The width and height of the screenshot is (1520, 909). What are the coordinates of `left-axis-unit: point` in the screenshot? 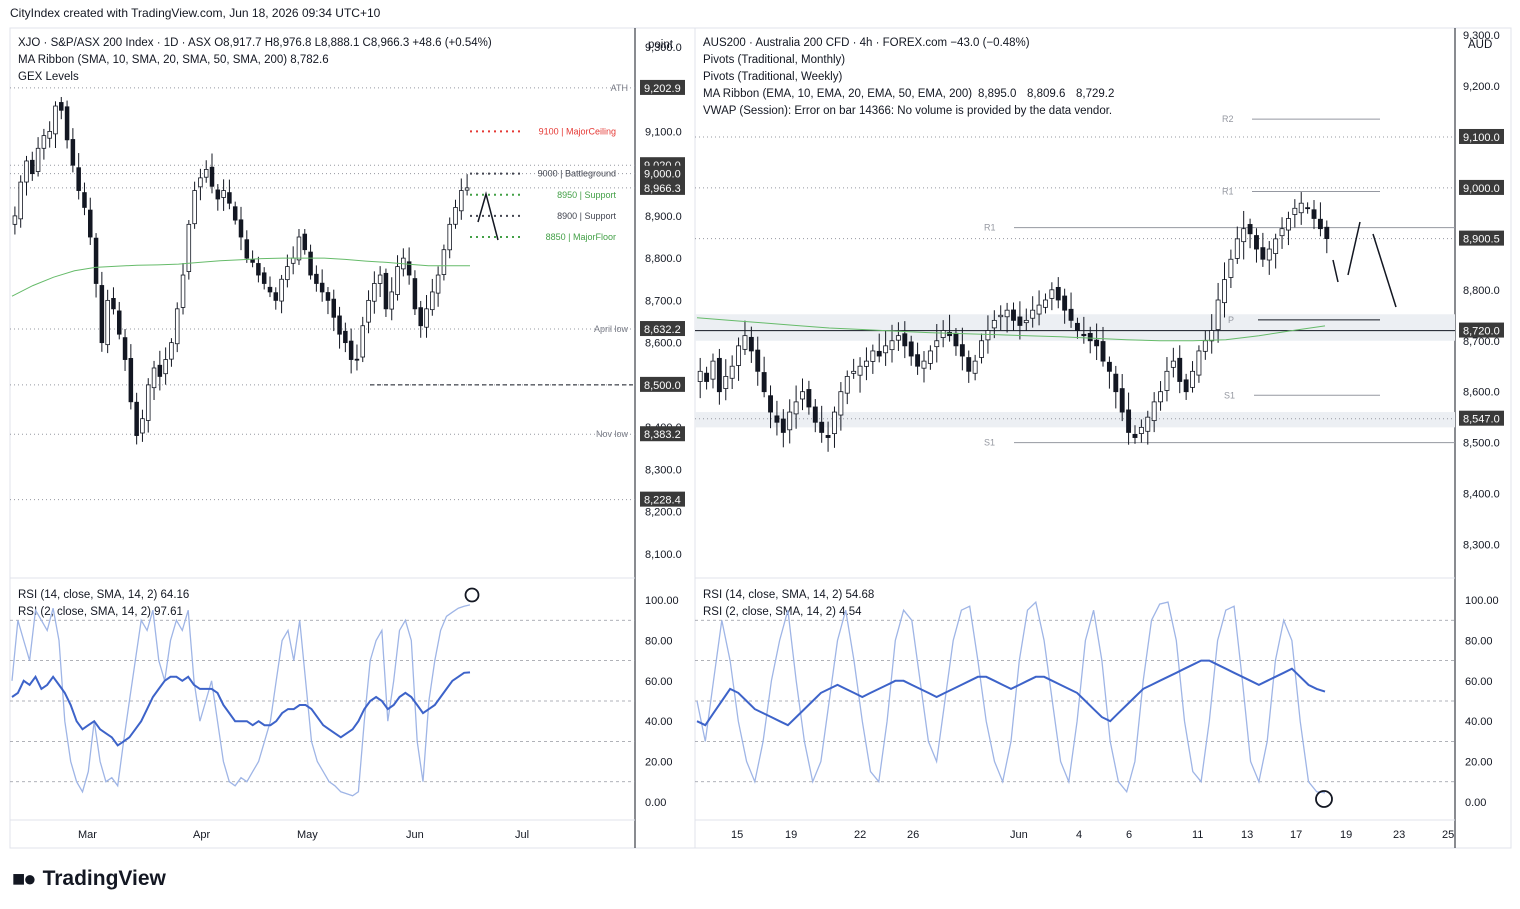 It's located at (661, 45).